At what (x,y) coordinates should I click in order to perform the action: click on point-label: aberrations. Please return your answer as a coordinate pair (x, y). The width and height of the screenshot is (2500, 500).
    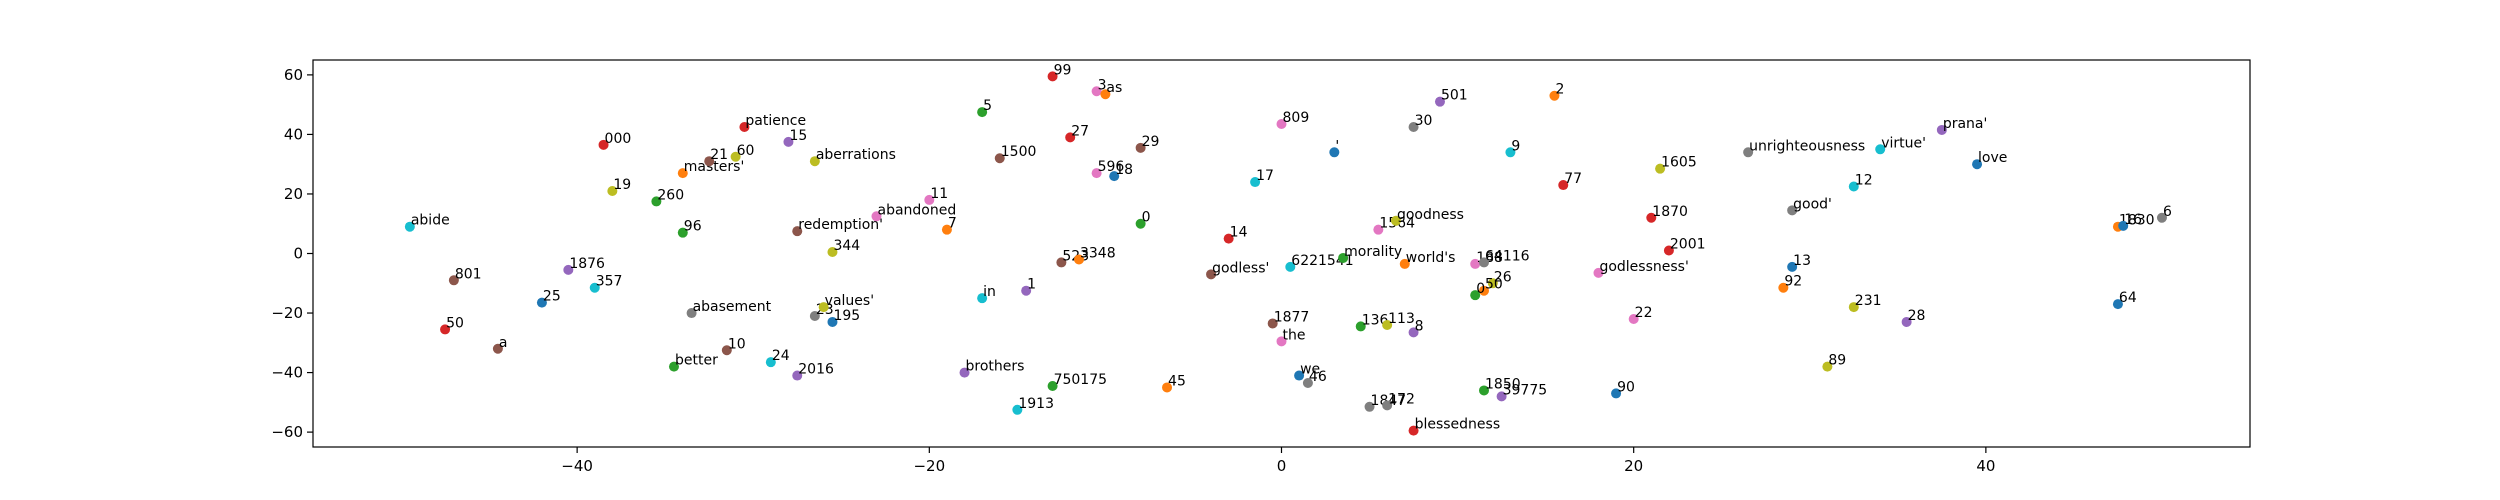
    Looking at the image, I should click on (856, 155).